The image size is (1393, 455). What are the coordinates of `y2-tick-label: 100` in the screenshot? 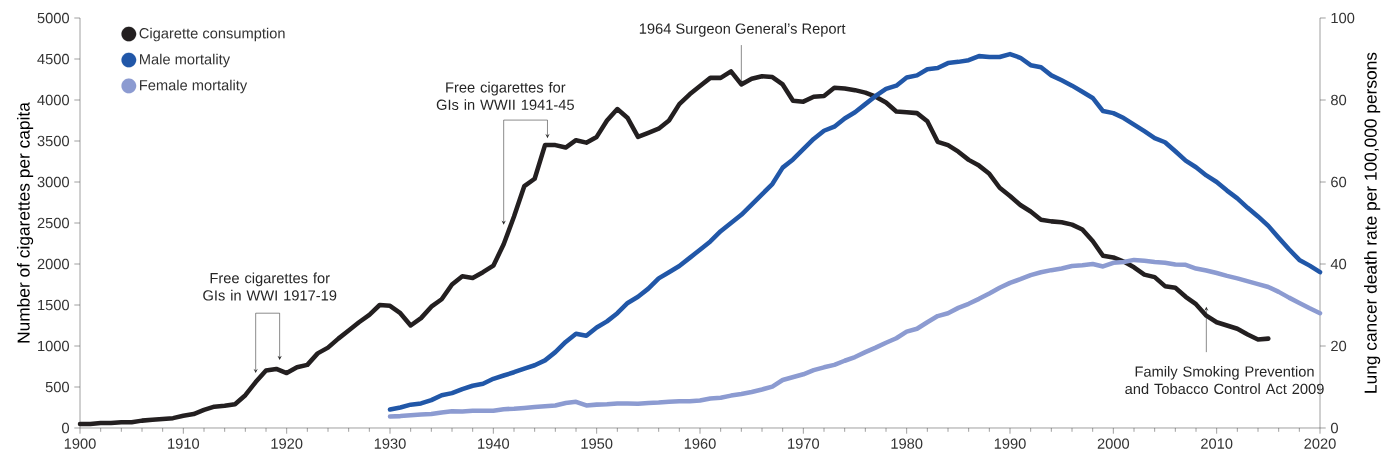 It's located at (1343, 18).